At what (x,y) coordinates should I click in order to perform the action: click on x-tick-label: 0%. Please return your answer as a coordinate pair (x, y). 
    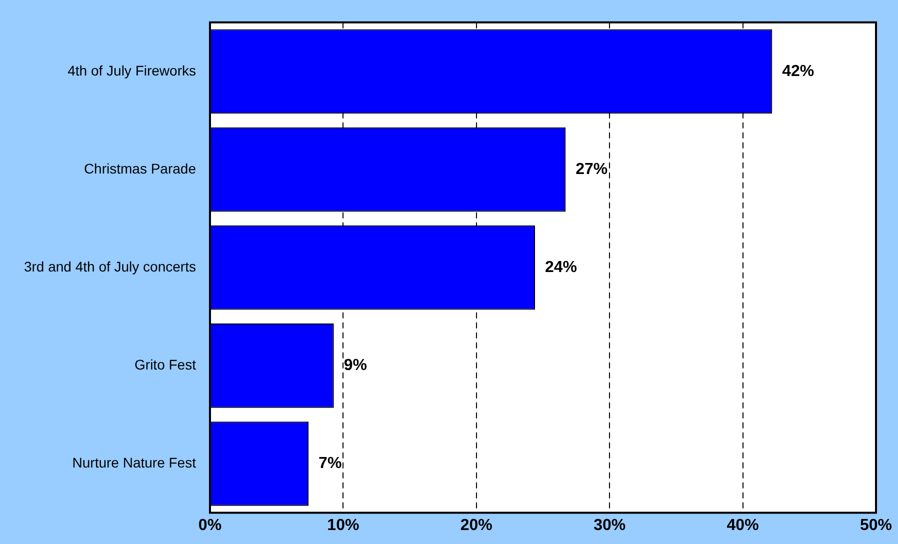
    Looking at the image, I should click on (210, 525).